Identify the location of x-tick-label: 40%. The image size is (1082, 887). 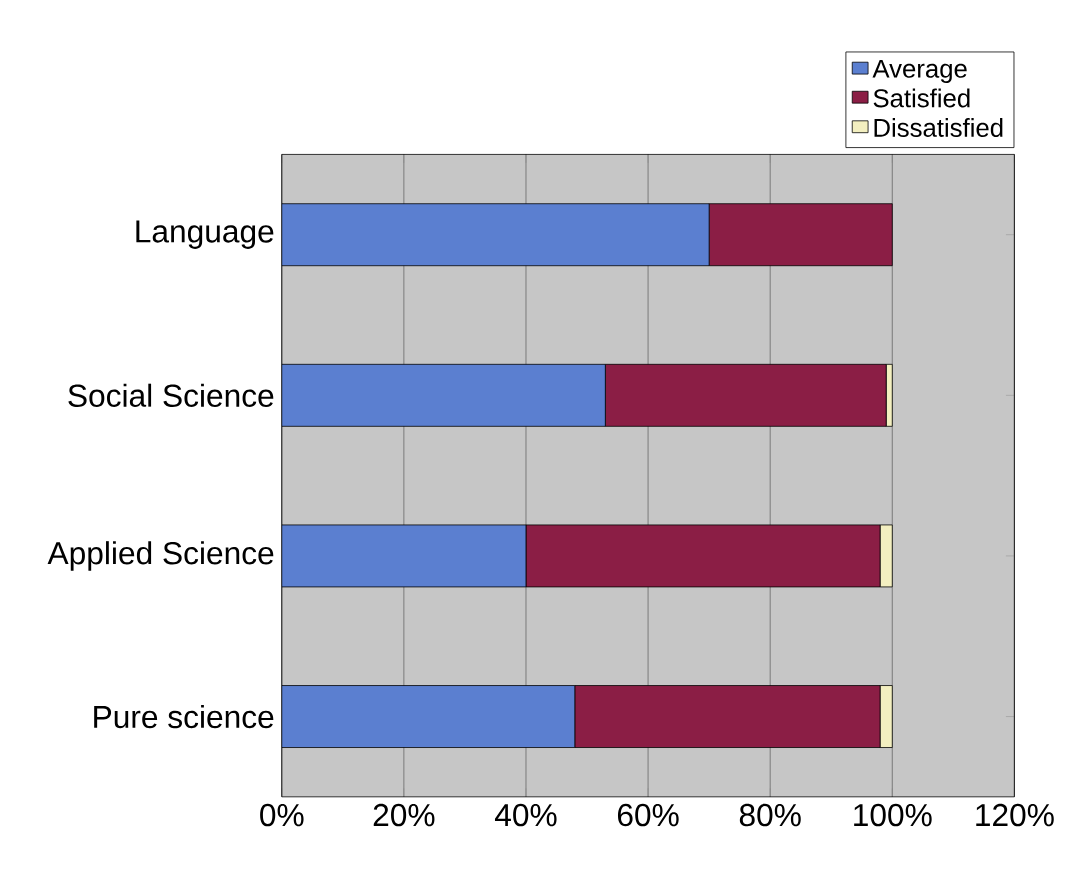
(525, 815).